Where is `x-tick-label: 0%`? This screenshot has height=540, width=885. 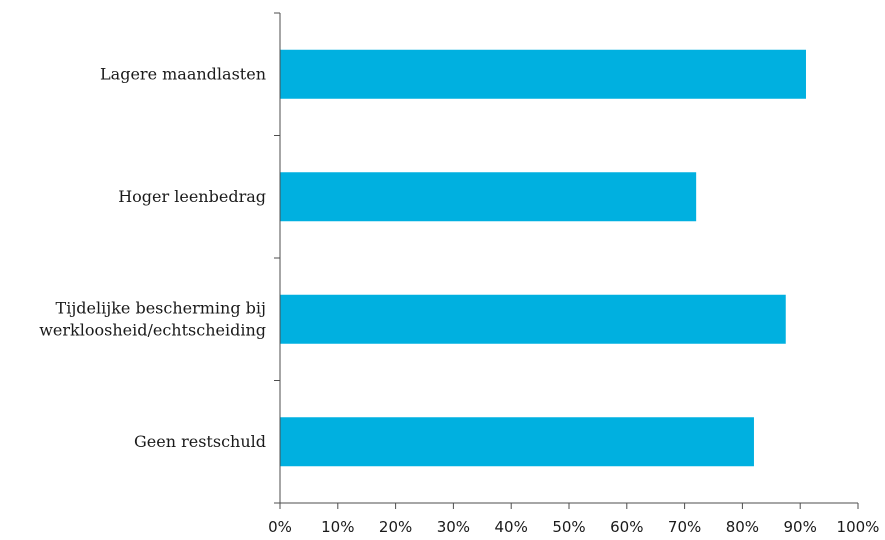 x-tick-label: 0% is located at coordinates (280, 527).